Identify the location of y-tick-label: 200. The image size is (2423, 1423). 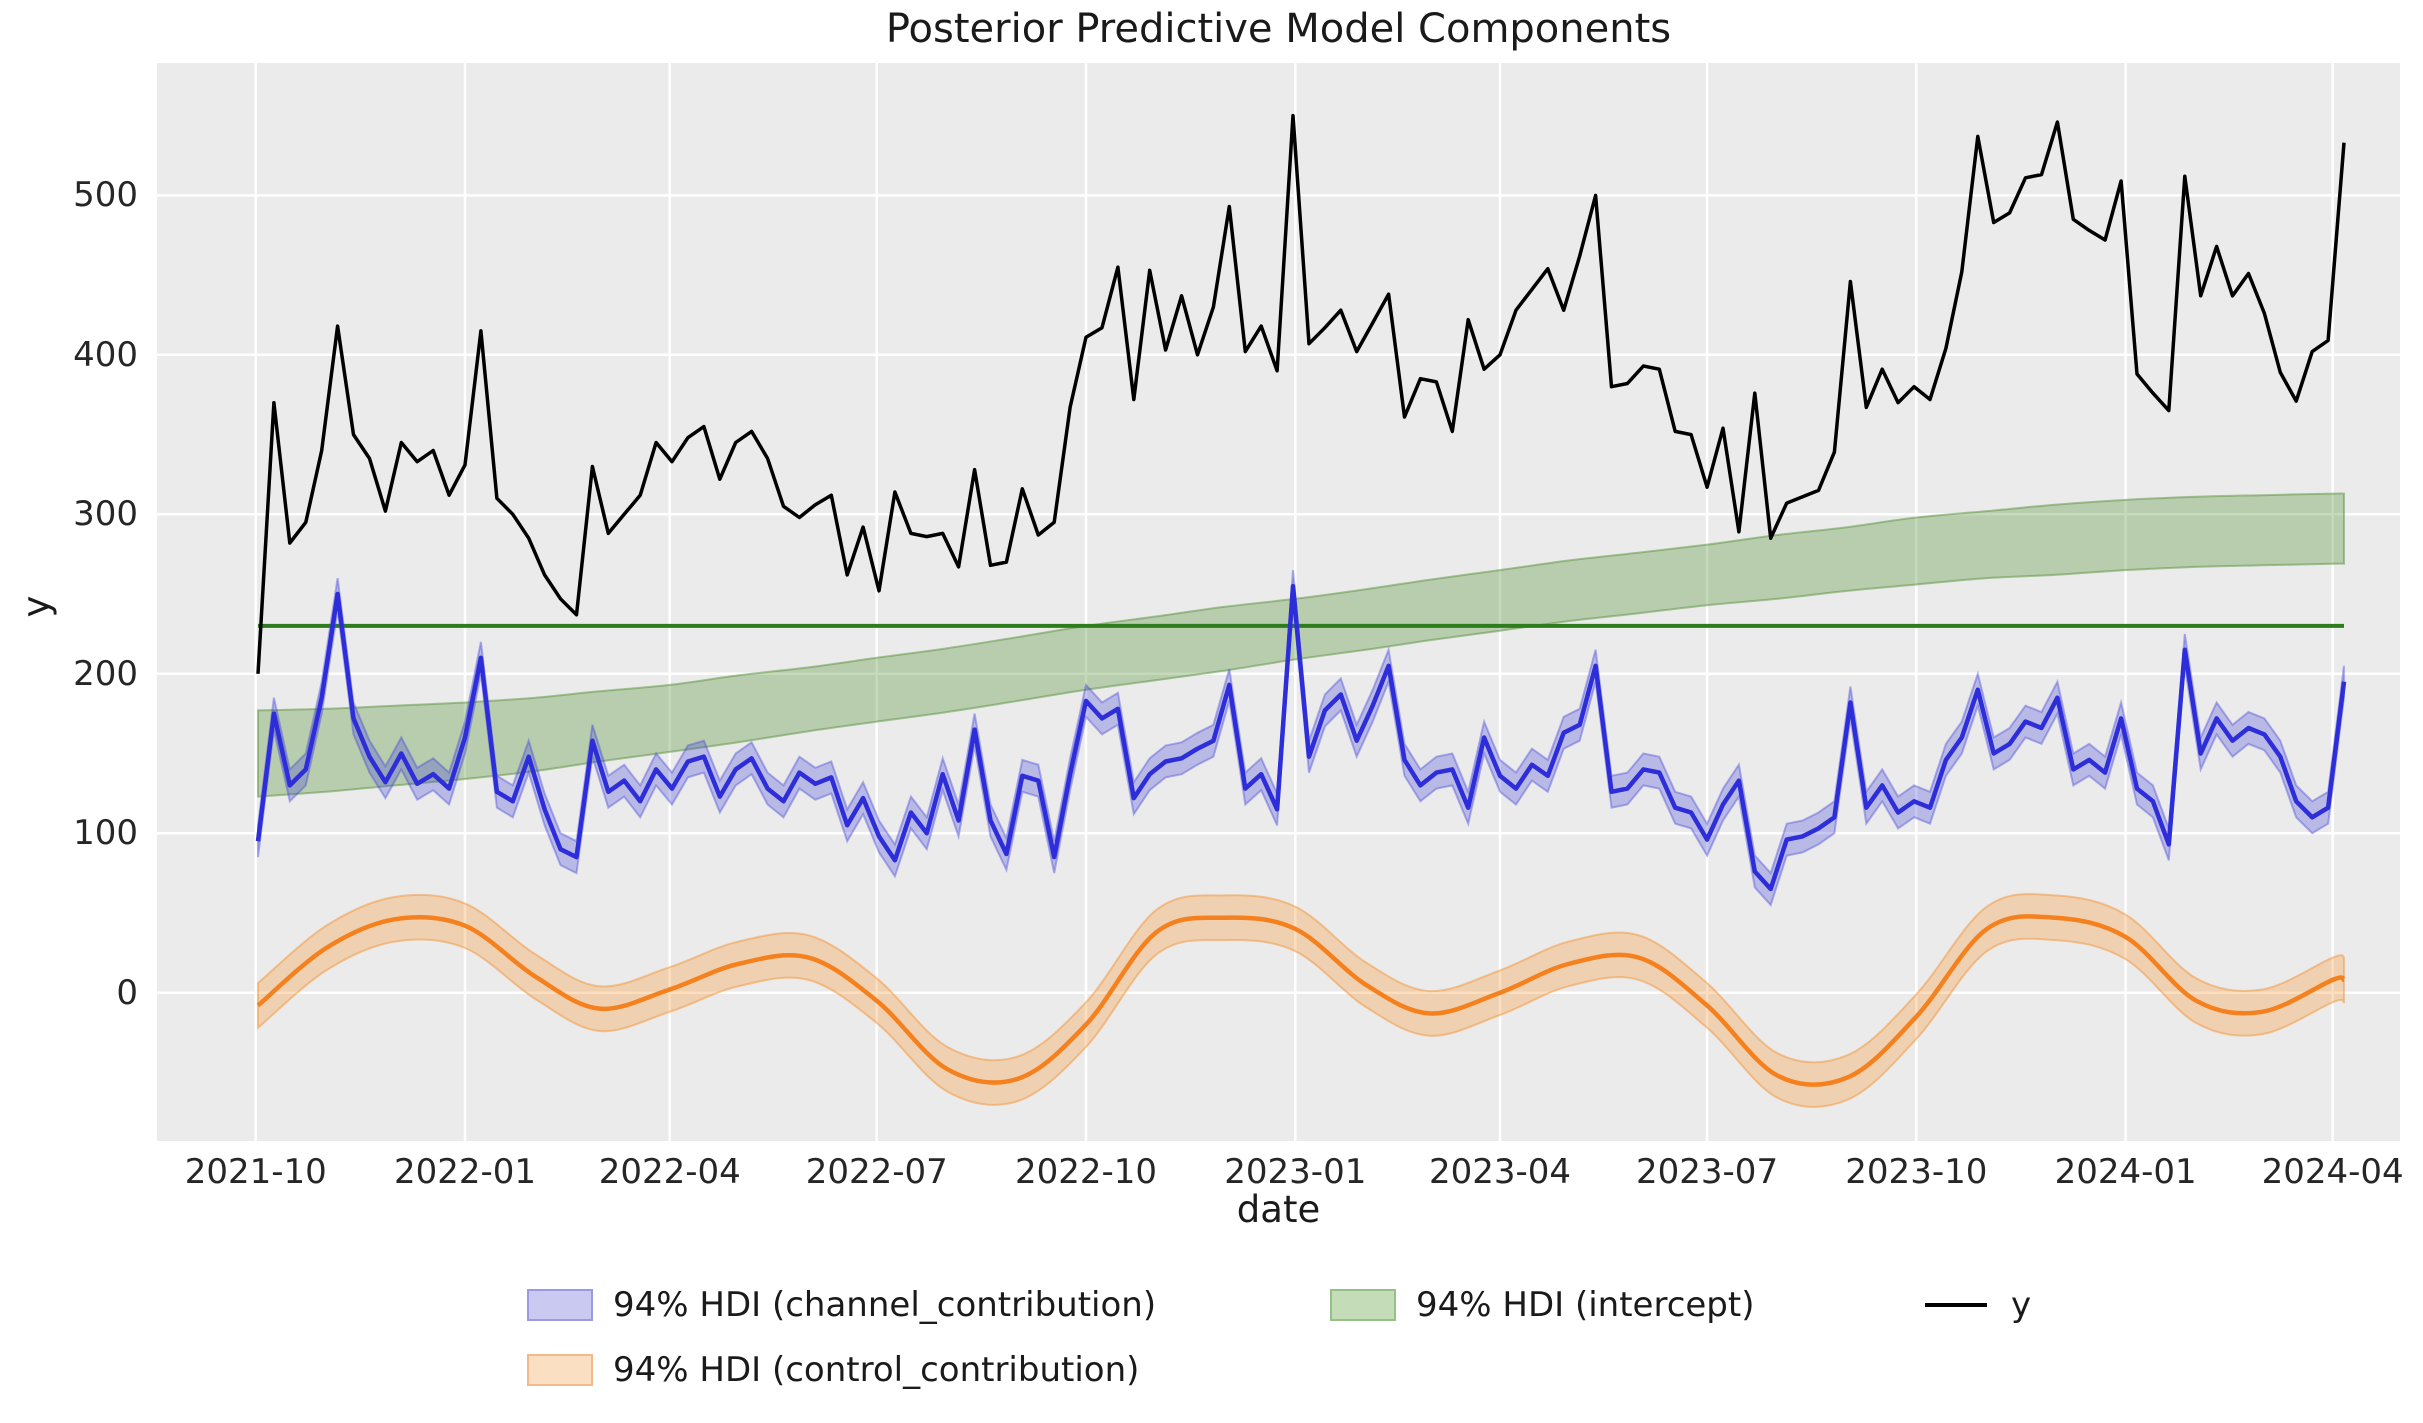
(105, 673).